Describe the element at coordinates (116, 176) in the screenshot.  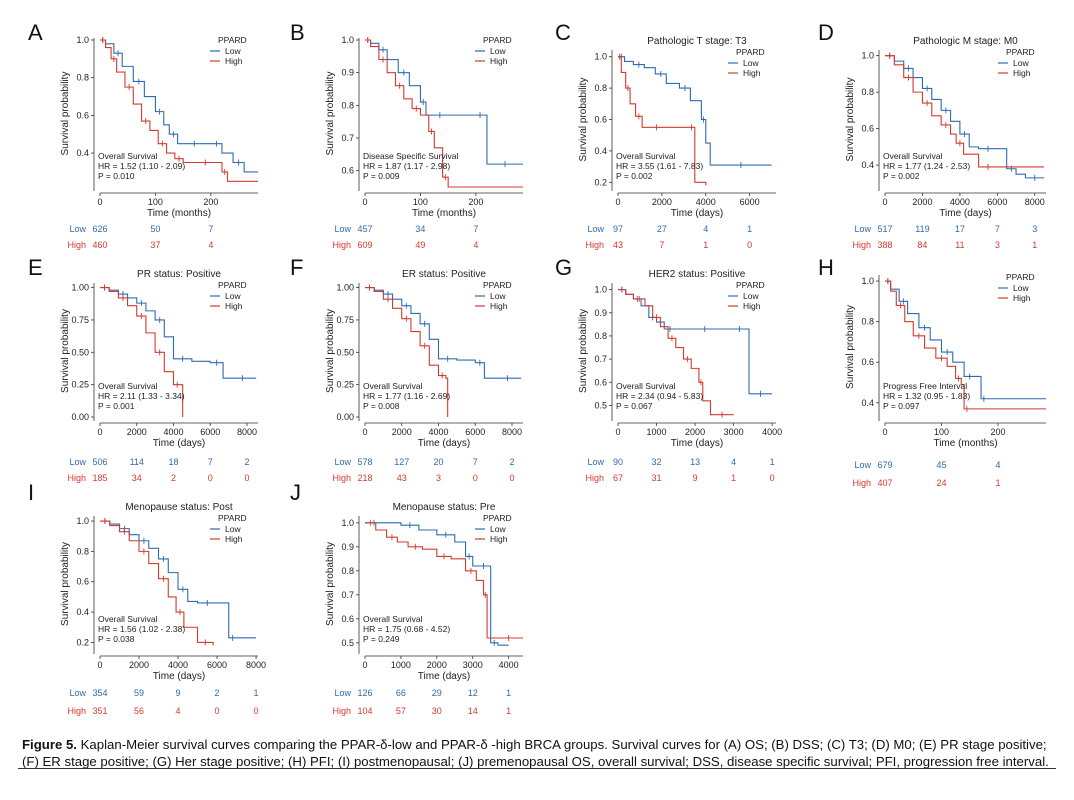
I see `stats-p-value: P = 0.010` at that location.